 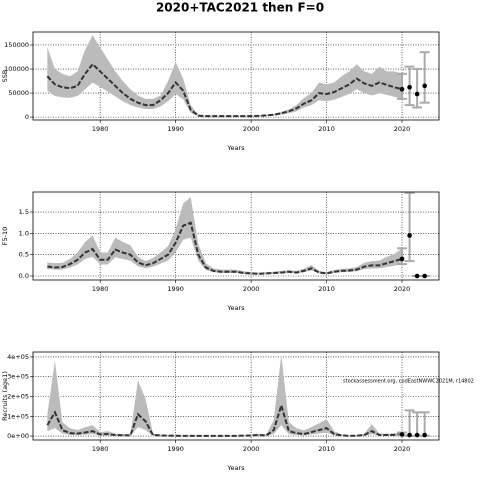 What do you see at coordinates (24, 255) in the screenshot?
I see `y-tick-label: 0.5` at bounding box center [24, 255].